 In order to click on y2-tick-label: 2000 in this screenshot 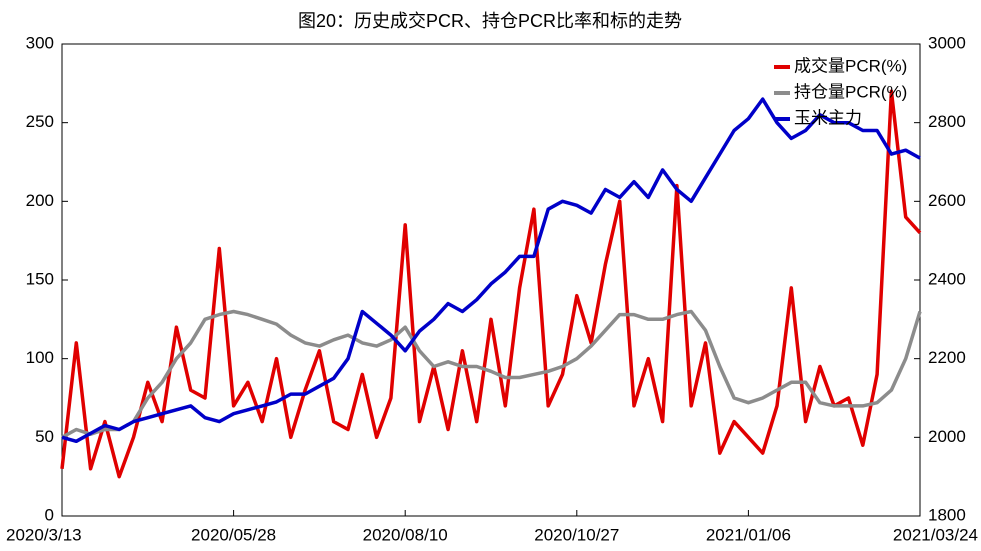, I will do `click(947, 436)`.